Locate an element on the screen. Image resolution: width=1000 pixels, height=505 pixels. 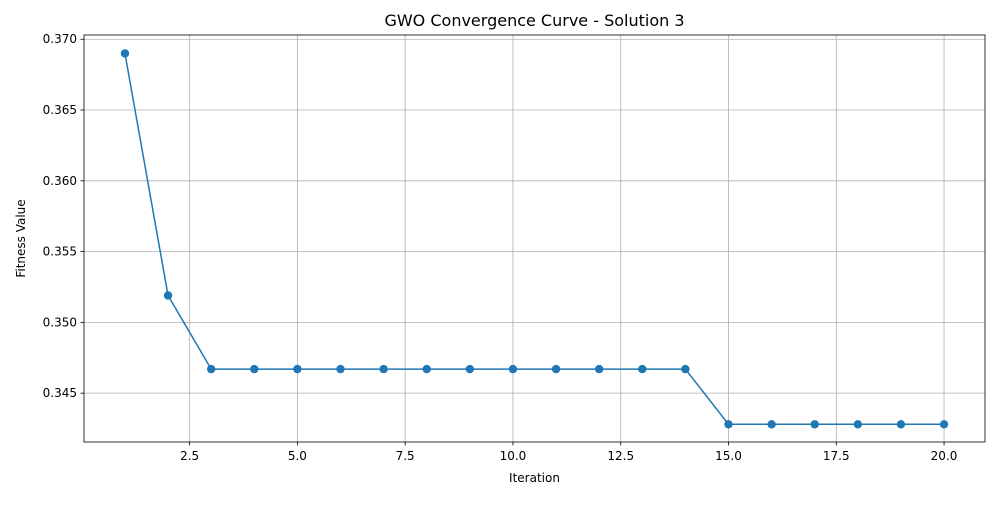
x-tick-label: 17.5 is located at coordinates (836, 456).